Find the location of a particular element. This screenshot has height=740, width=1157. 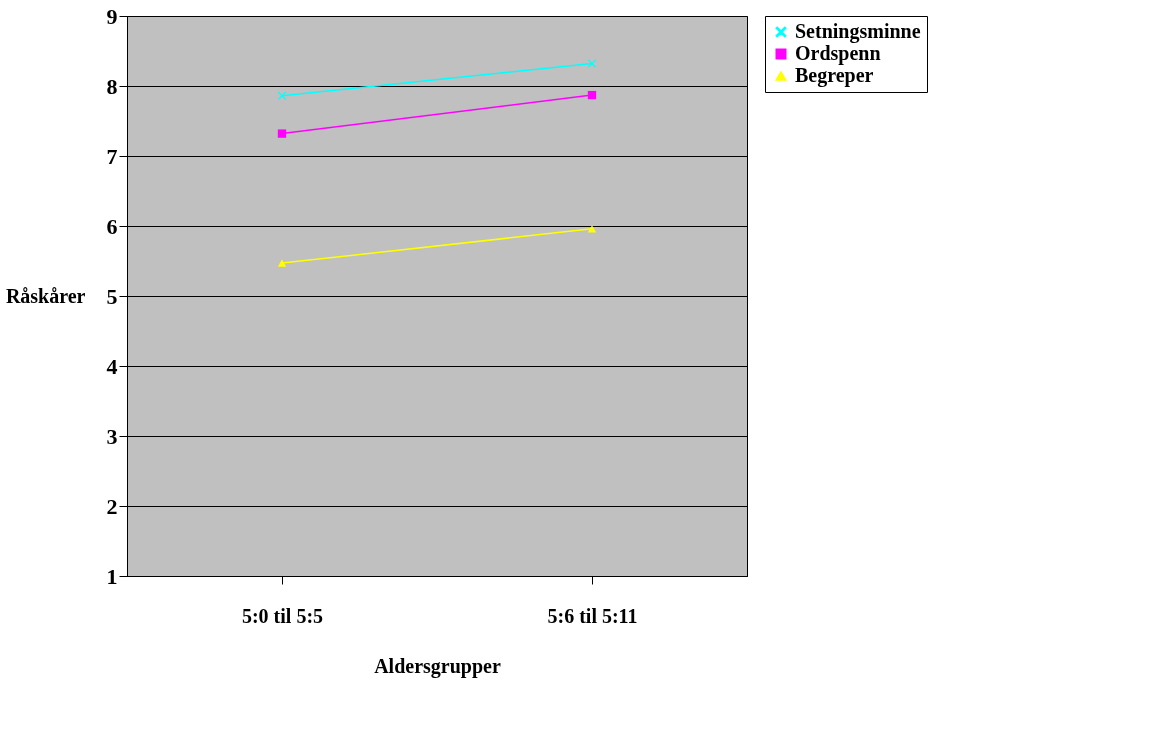

x-axis-title: Aldersgrupper is located at coordinates (437, 666).